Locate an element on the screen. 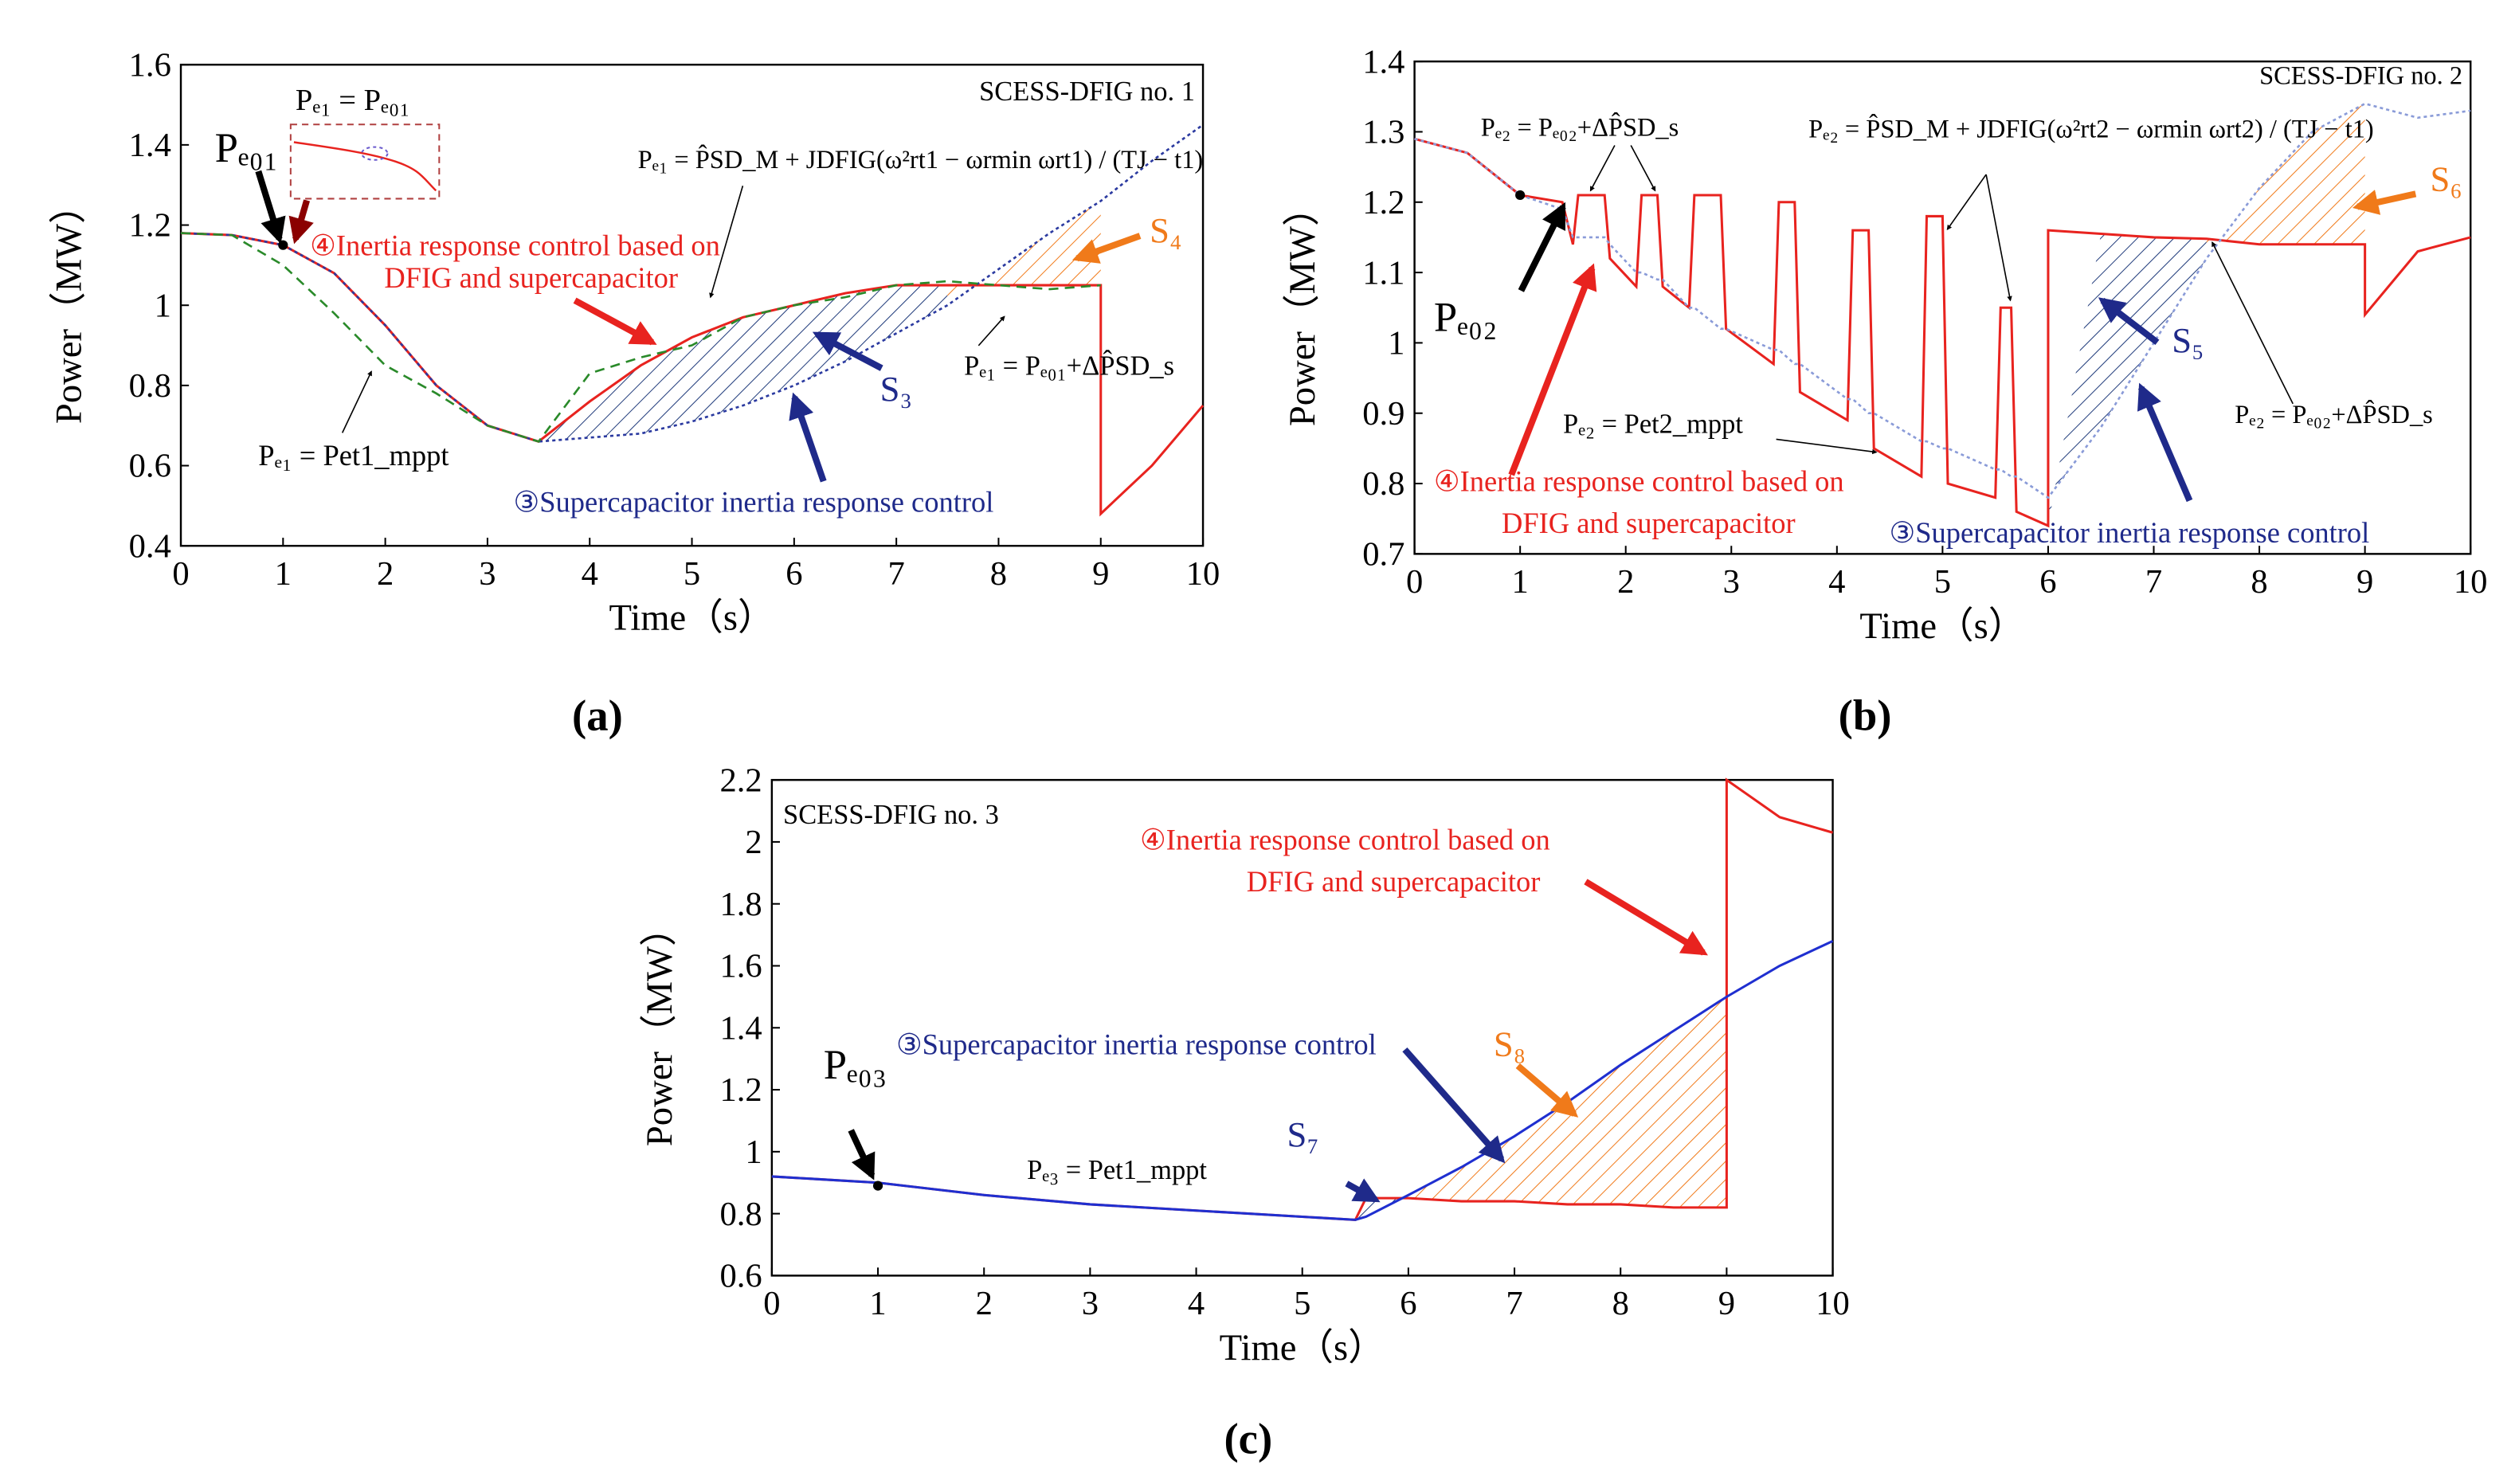 This screenshot has width=2519, height=1484. annotation: Pₑ₂ = Pet2_mppt is located at coordinates (1653, 424).